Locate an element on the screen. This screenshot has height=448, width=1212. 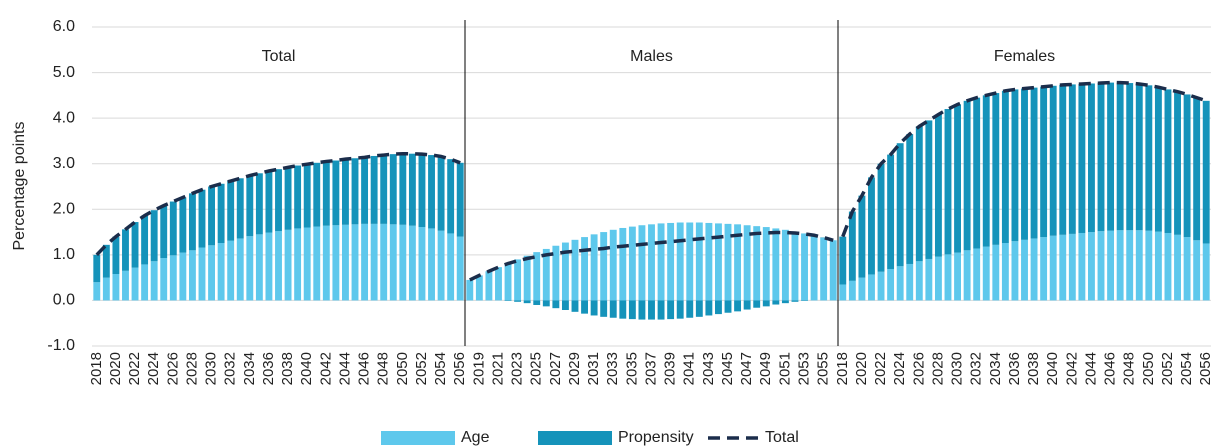
total-line is located at coordinates (1024, 159).